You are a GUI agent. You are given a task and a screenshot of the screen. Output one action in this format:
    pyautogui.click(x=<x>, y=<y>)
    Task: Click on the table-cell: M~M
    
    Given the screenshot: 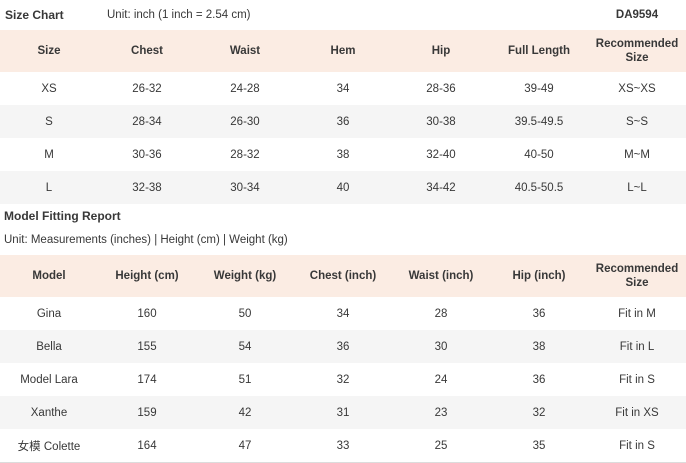 What is the action you would take?
    pyautogui.click(x=637, y=154)
    